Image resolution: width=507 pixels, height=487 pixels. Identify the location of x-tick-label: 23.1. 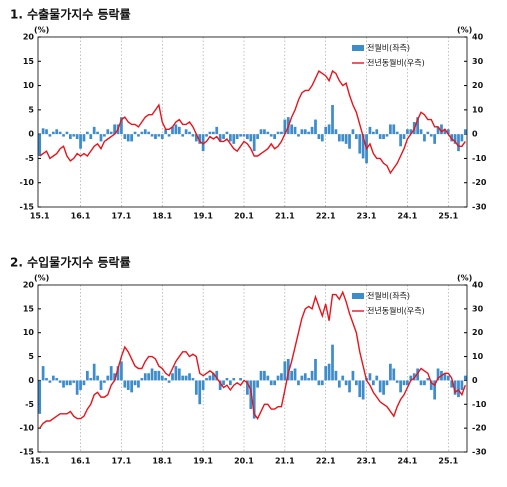
(367, 216).